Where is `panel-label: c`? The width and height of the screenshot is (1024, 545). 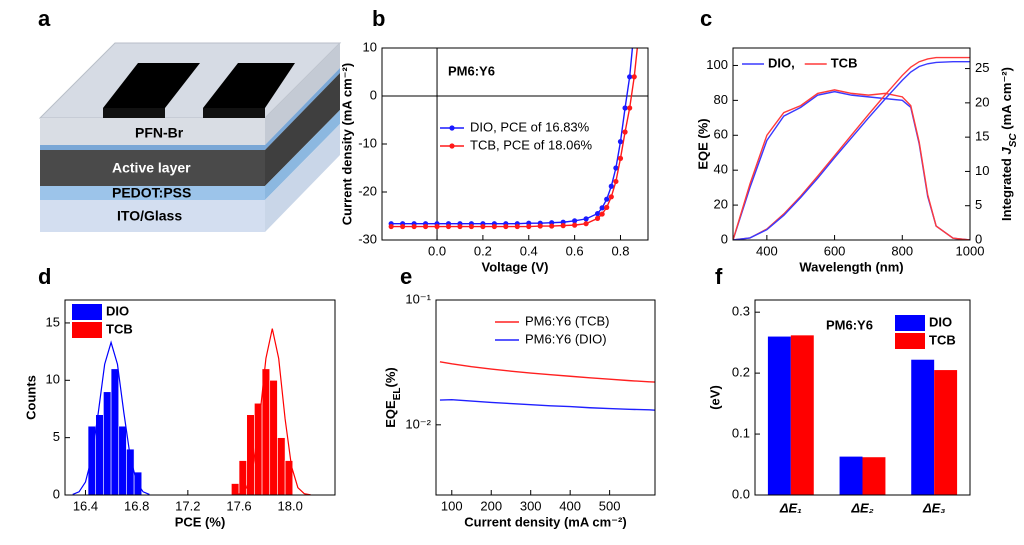
panel-label: c is located at coordinates (706, 18).